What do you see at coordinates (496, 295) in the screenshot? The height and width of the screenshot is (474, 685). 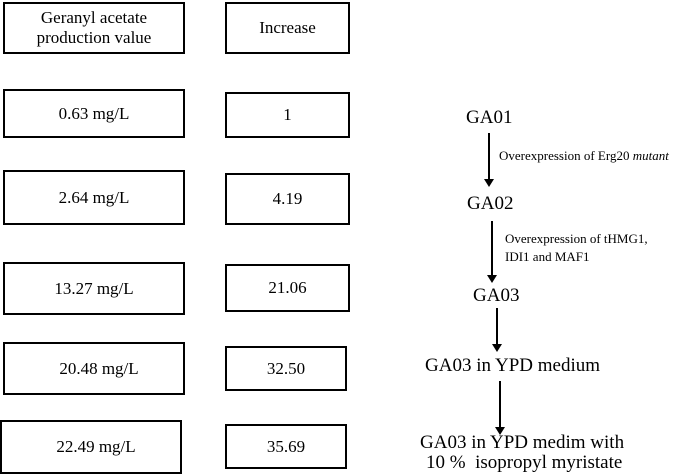 I see `node-ga03: GA03` at bounding box center [496, 295].